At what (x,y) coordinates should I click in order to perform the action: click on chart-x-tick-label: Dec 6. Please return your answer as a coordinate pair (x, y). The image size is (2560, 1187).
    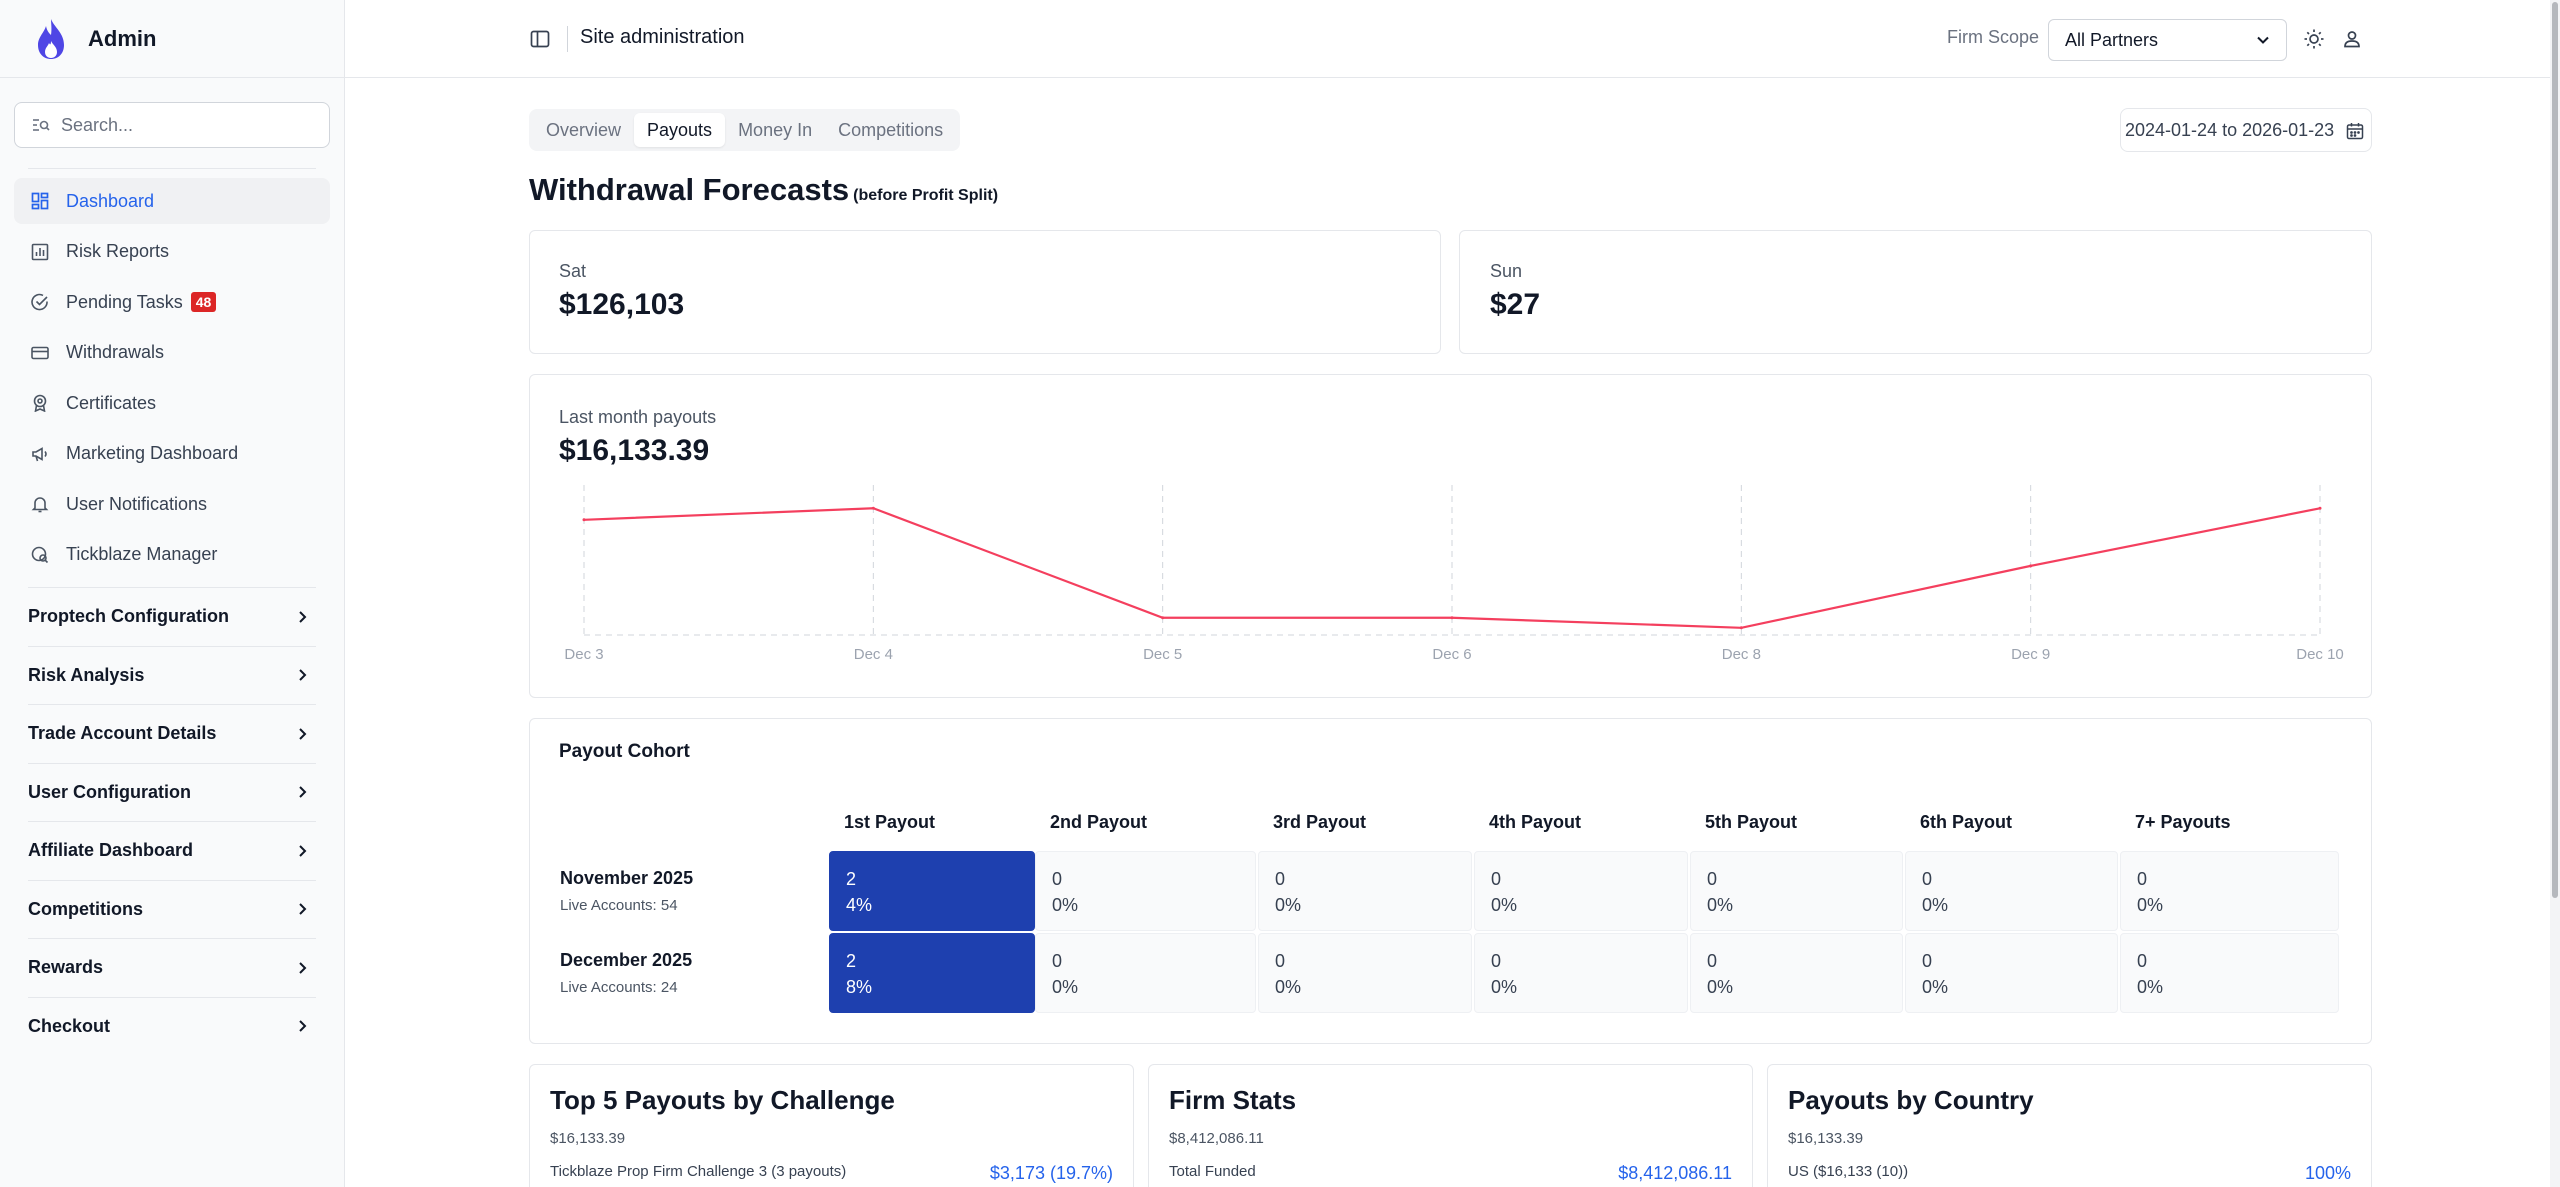
    Looking at the image, I should click on (1451, 654).